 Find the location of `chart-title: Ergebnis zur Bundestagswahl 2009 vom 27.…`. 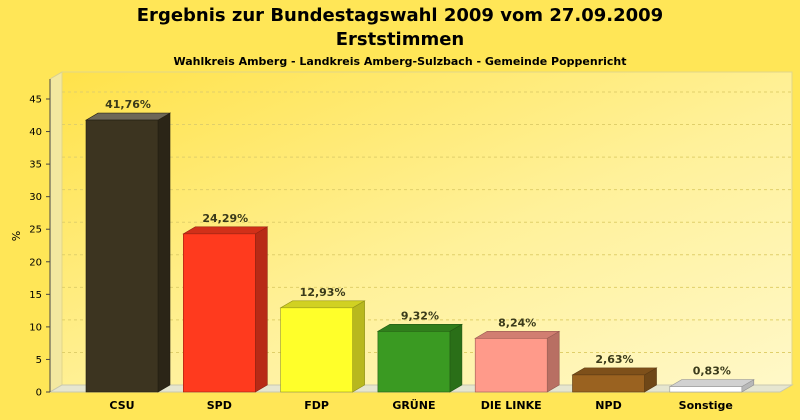

chart-title: Ergebnis zur Bundestagswahl 2009 vom 27.… is located at coordinates (400, 15).